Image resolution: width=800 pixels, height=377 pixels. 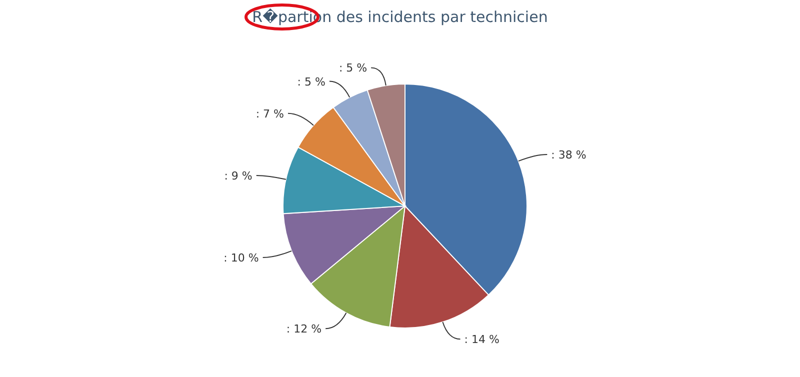 What do you see at coordinates (270, 113) in the screenshot?
I see `data-label: : 7 %` at bounding box center [270, 113].